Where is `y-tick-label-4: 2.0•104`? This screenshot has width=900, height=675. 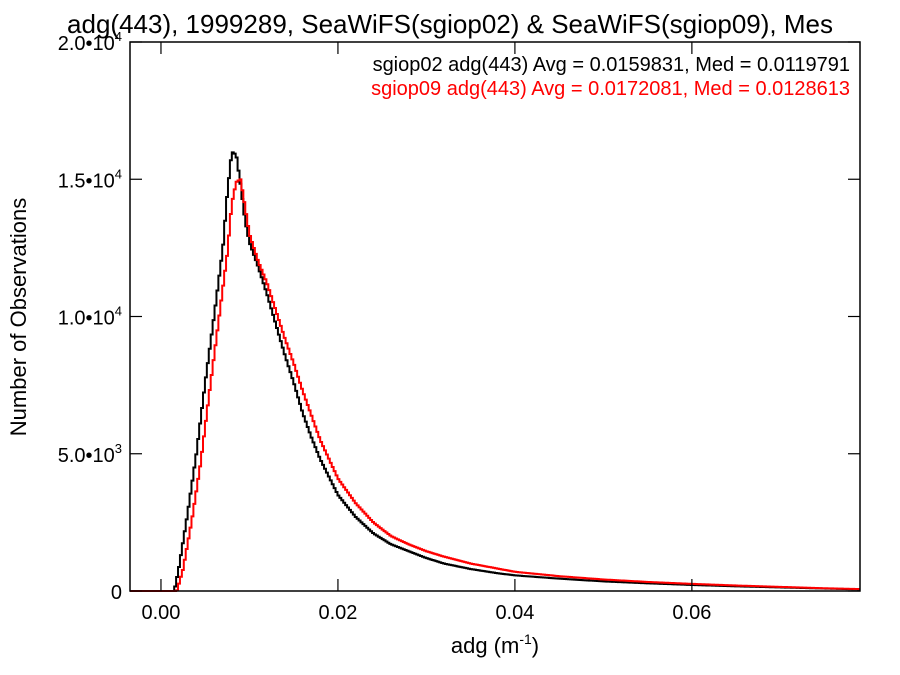 y-tick-label-4: 2.0•104 is located at coordinates (90, 42).